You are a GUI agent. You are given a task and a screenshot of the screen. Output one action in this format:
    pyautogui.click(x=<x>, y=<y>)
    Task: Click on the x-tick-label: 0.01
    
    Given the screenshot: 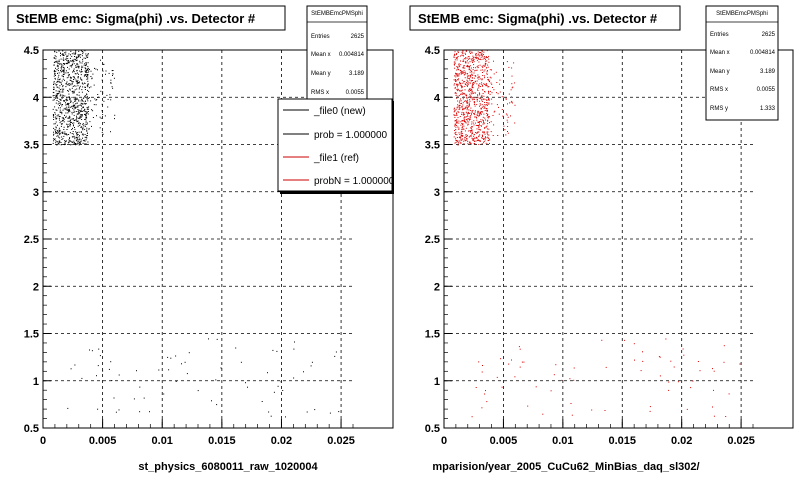 What is the action you would take?
    pyautogui.click(x=562, y=441)
    